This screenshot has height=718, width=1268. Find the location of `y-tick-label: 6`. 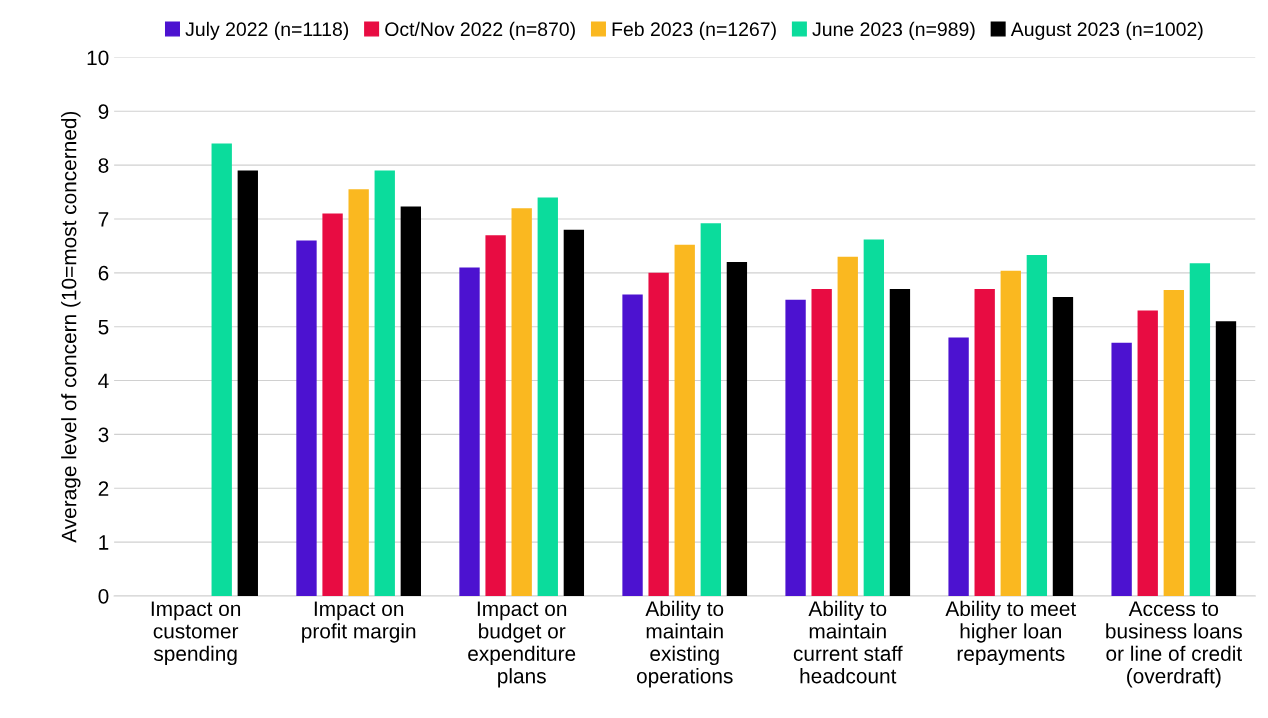

y-tick-label: 6 is located at coordinates (103, 273).